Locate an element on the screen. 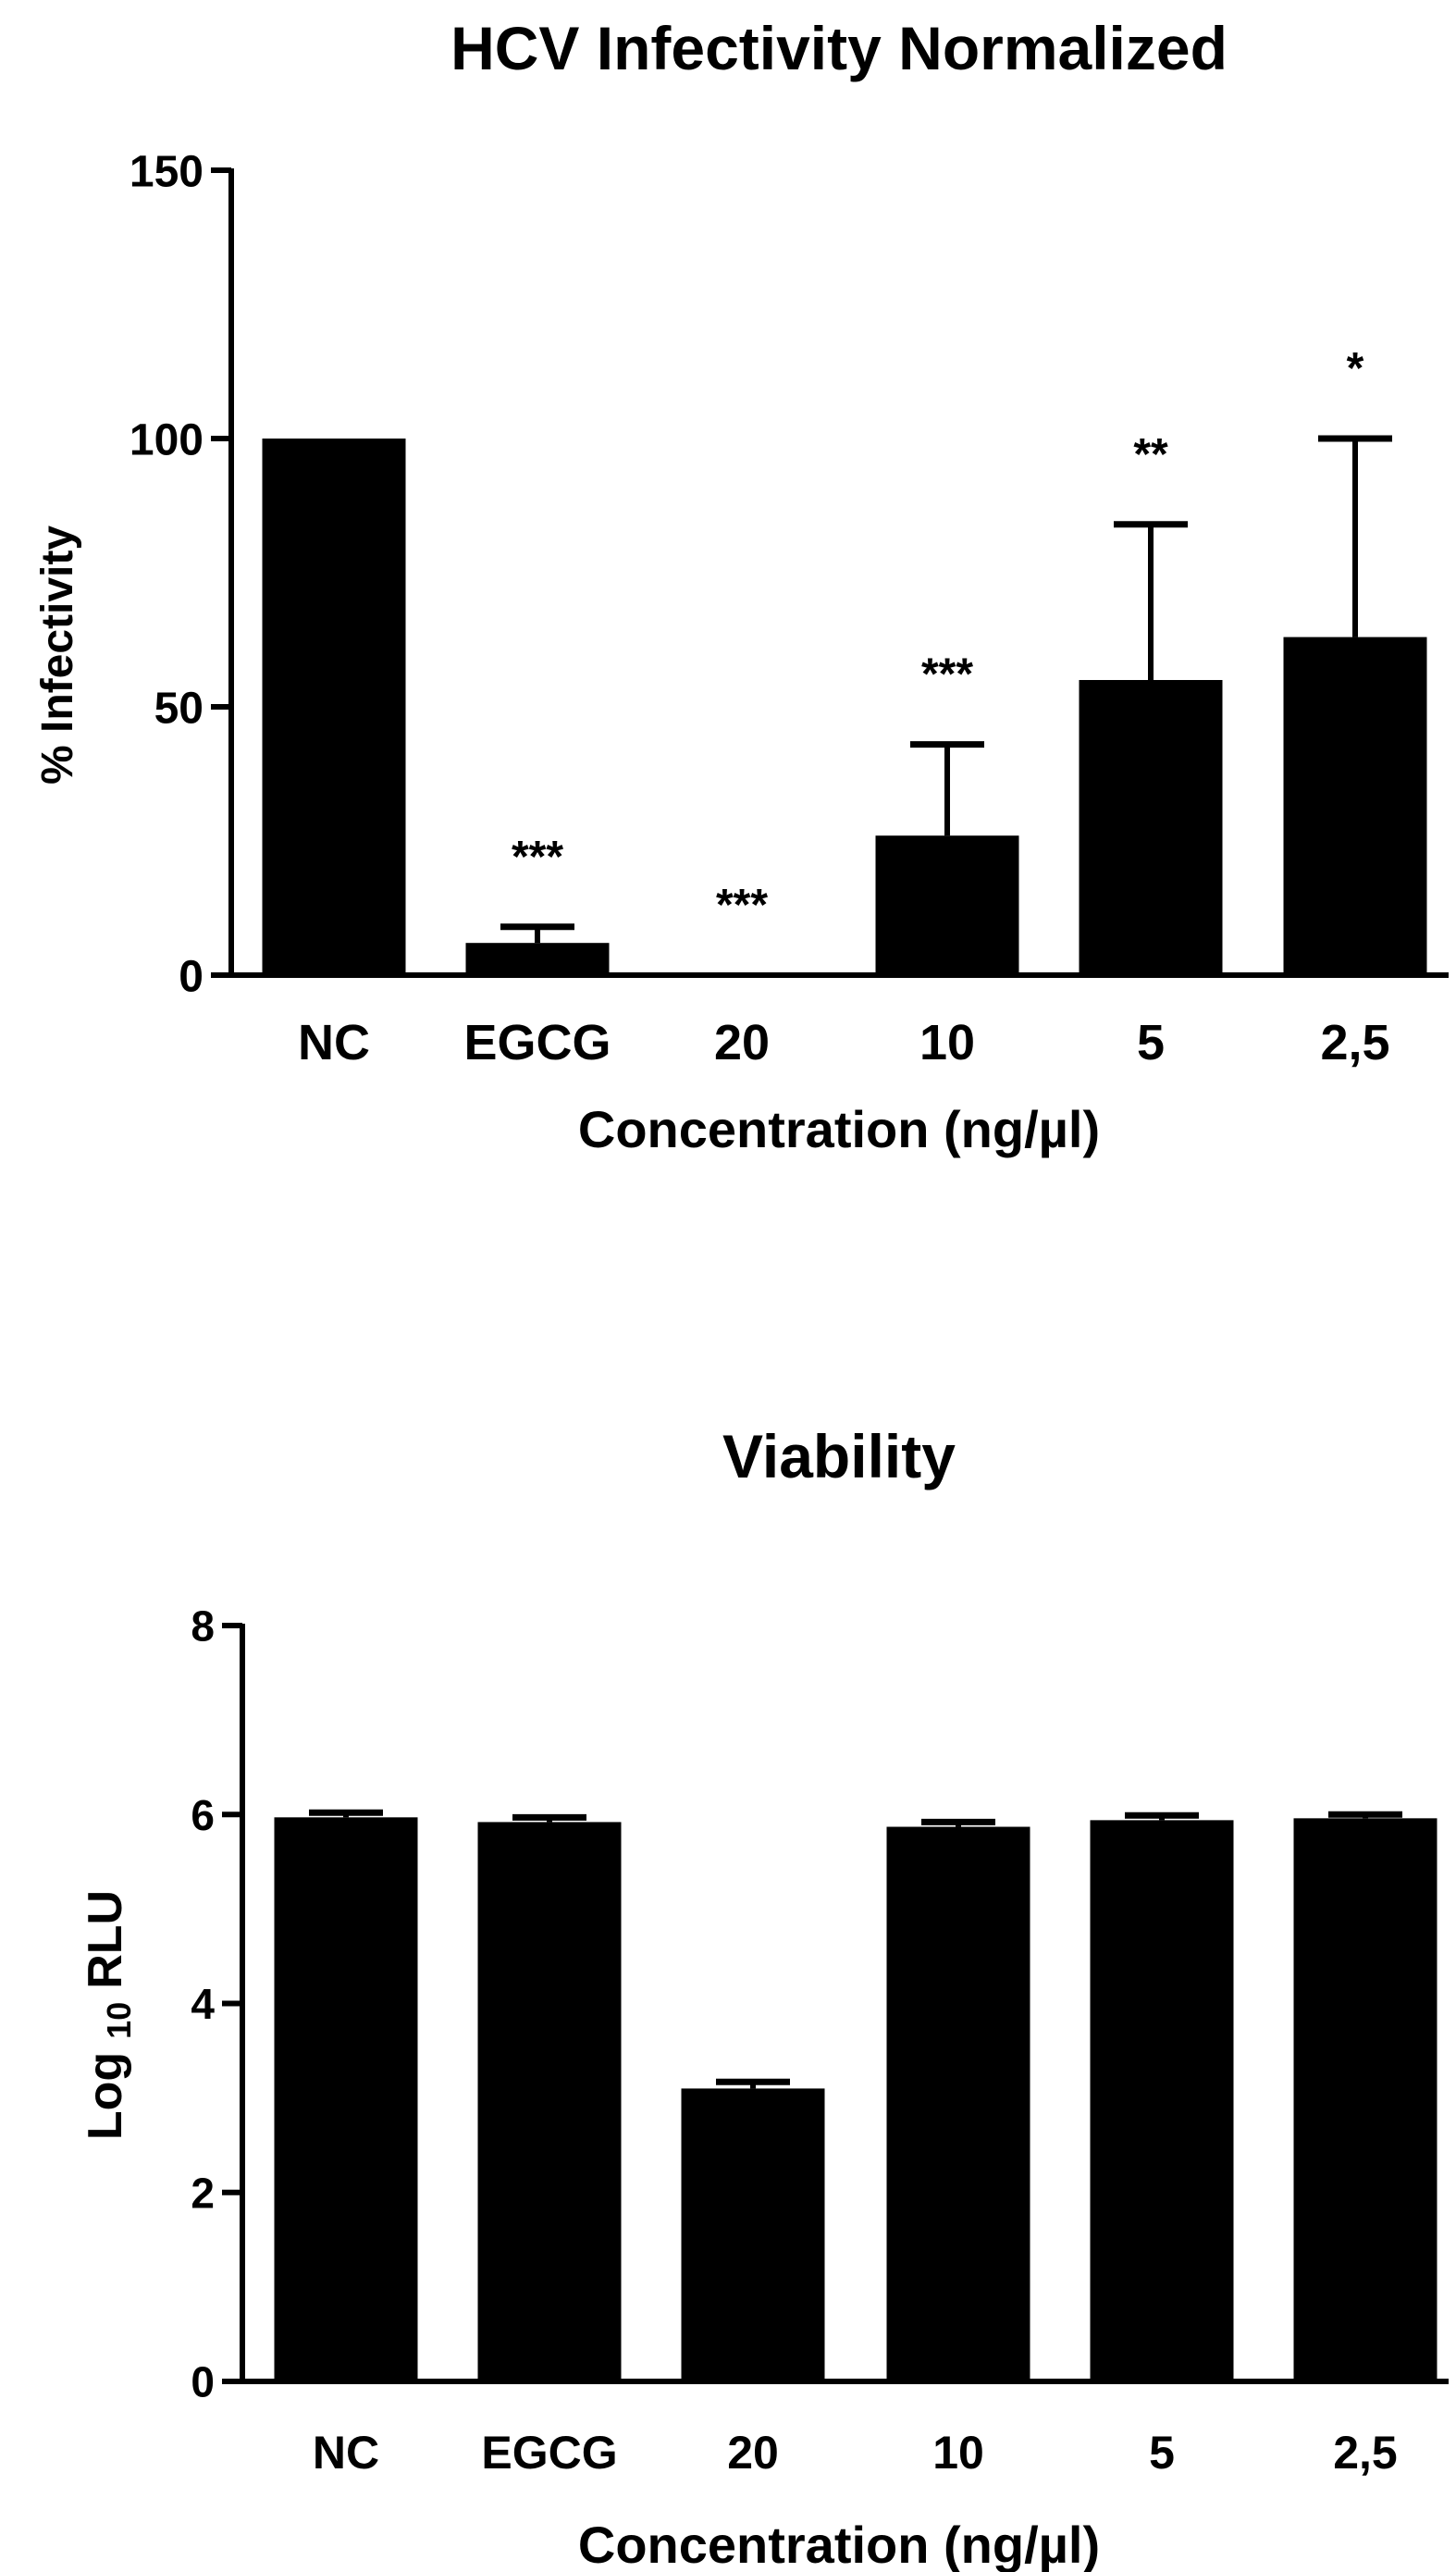 Image resolution: width=1456 pixels, height=2572 pixels. y-tick-label: 4 is located at coordinates (203, 2004).